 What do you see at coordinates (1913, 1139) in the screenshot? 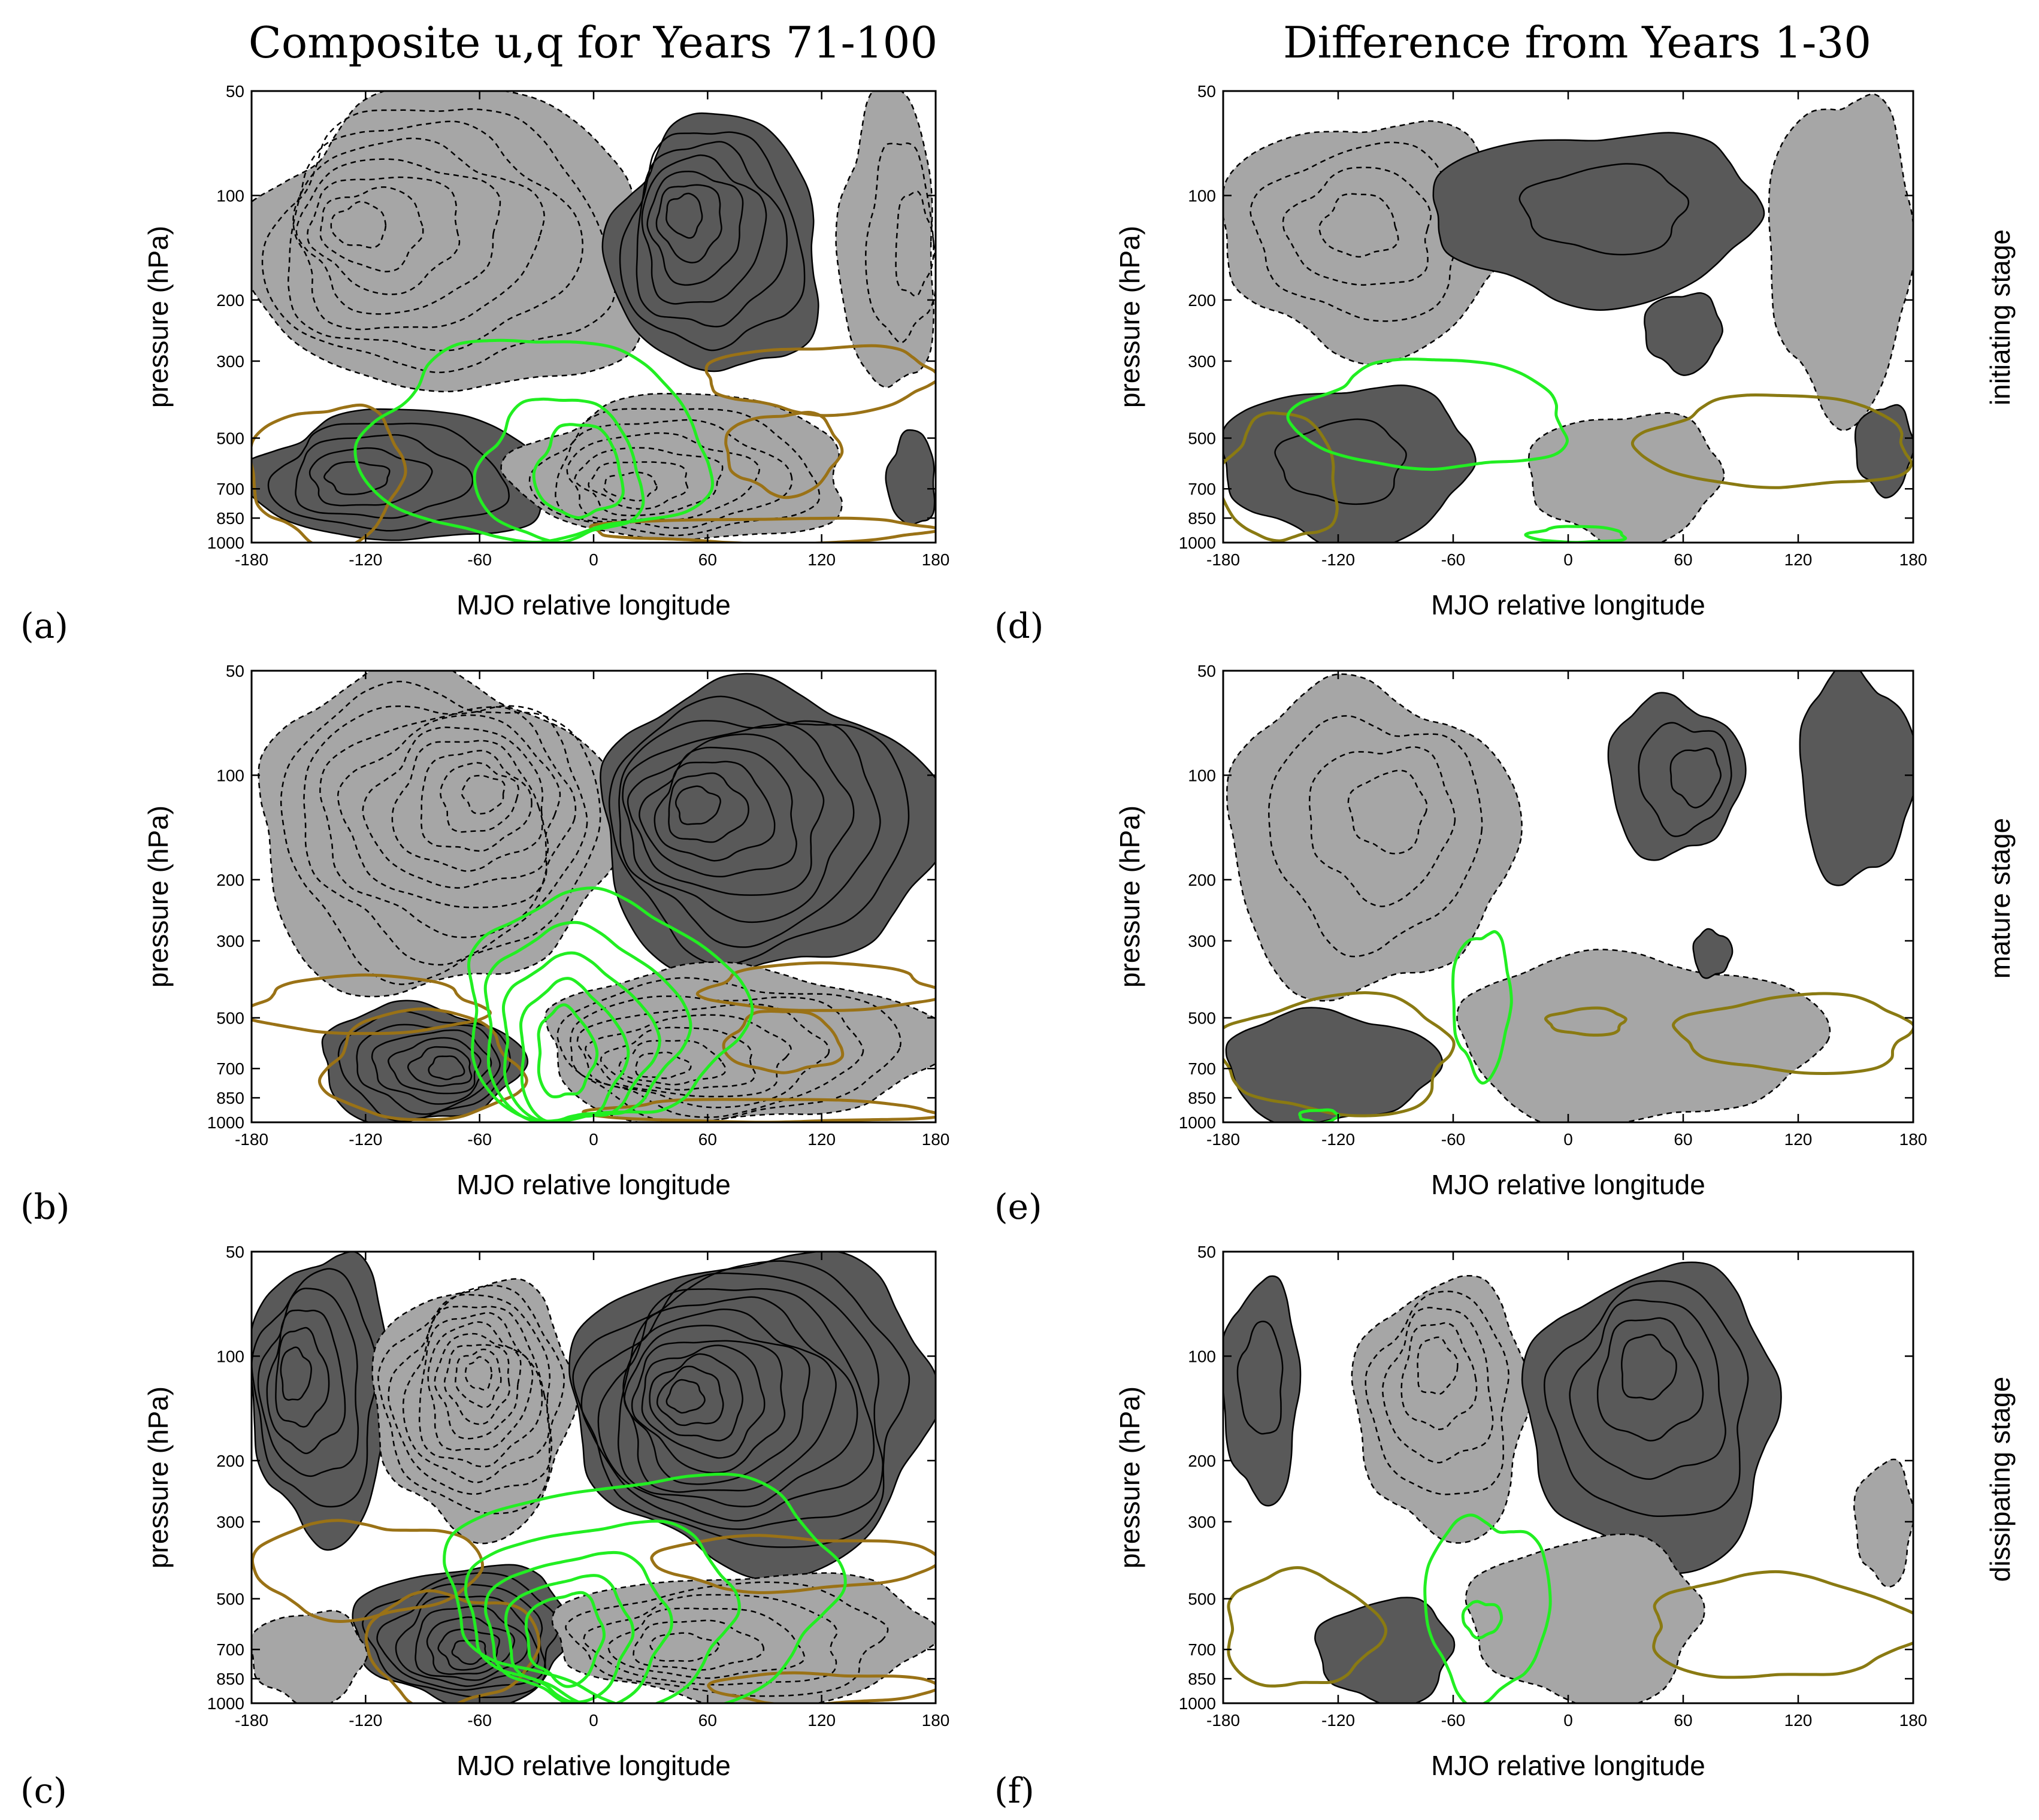
I see `x-tick-label: 180` at bounding box center [1913, 1139].